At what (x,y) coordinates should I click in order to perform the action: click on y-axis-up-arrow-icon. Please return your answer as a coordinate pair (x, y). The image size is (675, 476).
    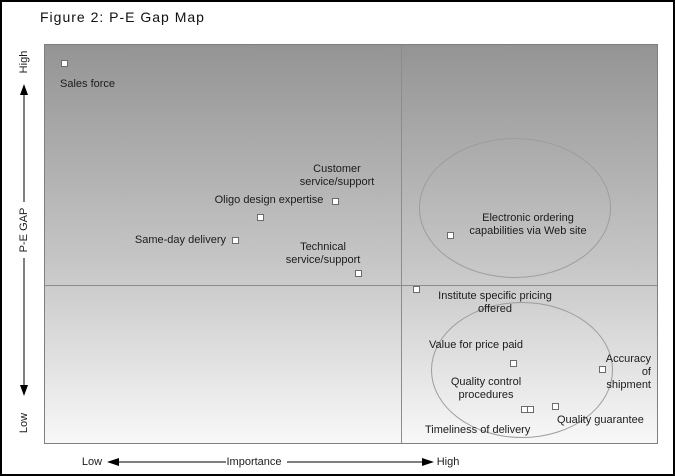
    Looking at the image, I should click on (24, 89).